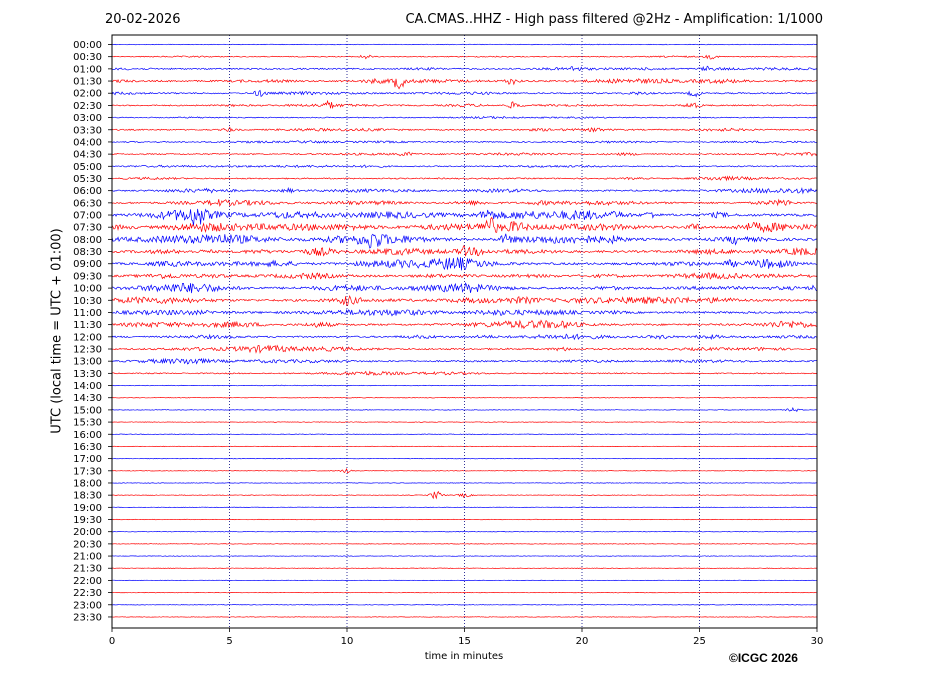 The image size is (927, 696). I want to click on y-tick-label: 06:30, so click(87, 203).